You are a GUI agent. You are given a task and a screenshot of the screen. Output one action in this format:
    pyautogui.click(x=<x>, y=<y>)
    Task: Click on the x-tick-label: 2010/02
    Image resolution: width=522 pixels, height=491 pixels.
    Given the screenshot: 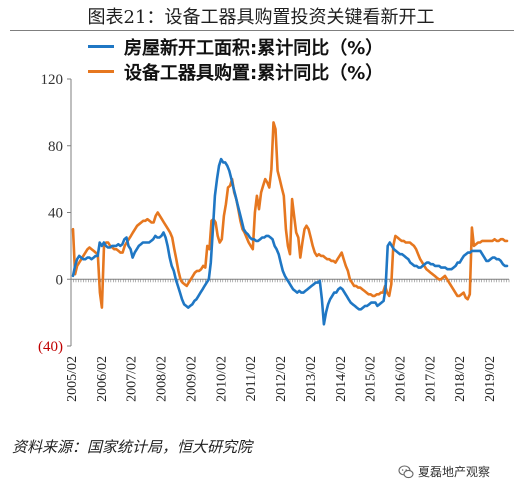 What is the action you would take?
    pyautogui.click(x=221, y=379)
    